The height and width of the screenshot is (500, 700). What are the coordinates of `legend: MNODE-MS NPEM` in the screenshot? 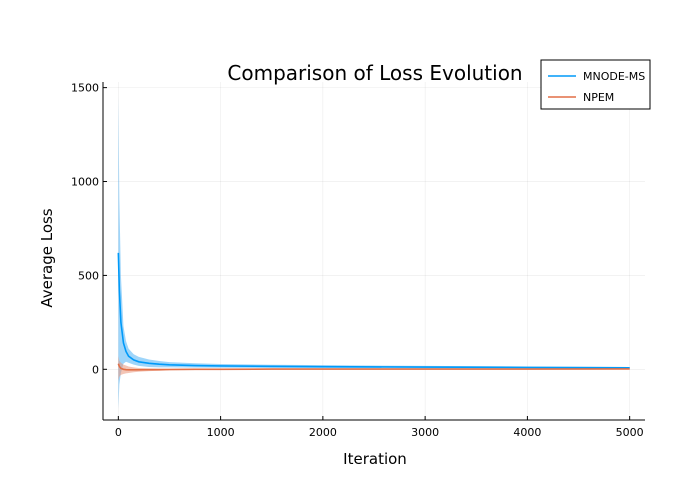 It's located at (595, 84).